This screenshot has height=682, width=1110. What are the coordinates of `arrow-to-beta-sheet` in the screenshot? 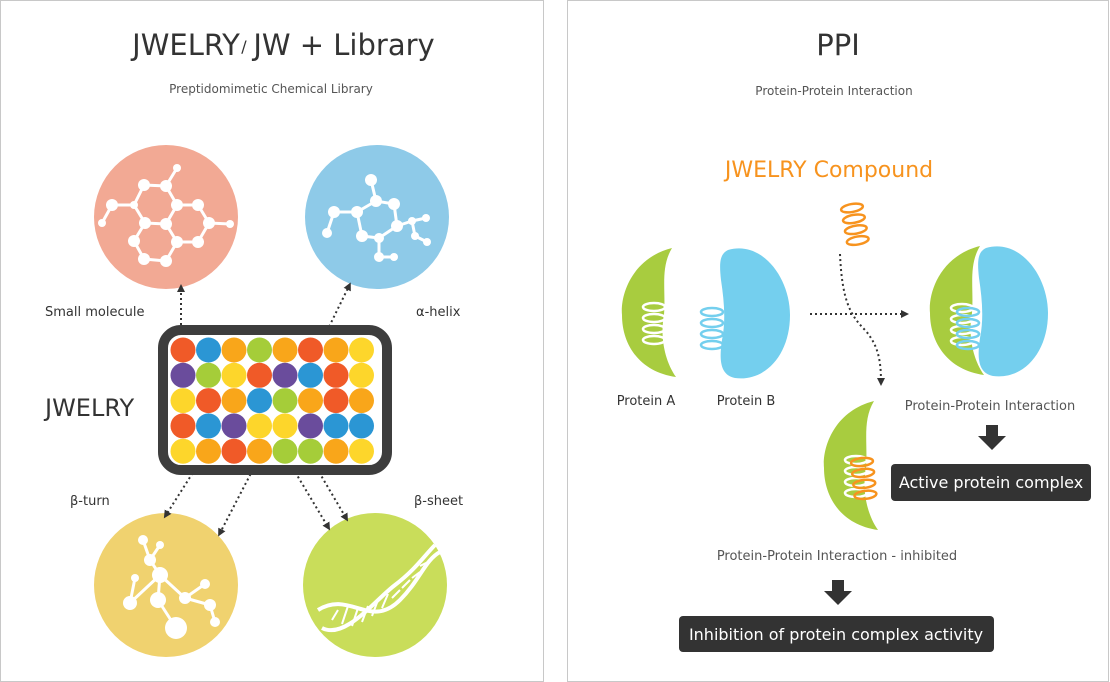 It's located at (307, 492).